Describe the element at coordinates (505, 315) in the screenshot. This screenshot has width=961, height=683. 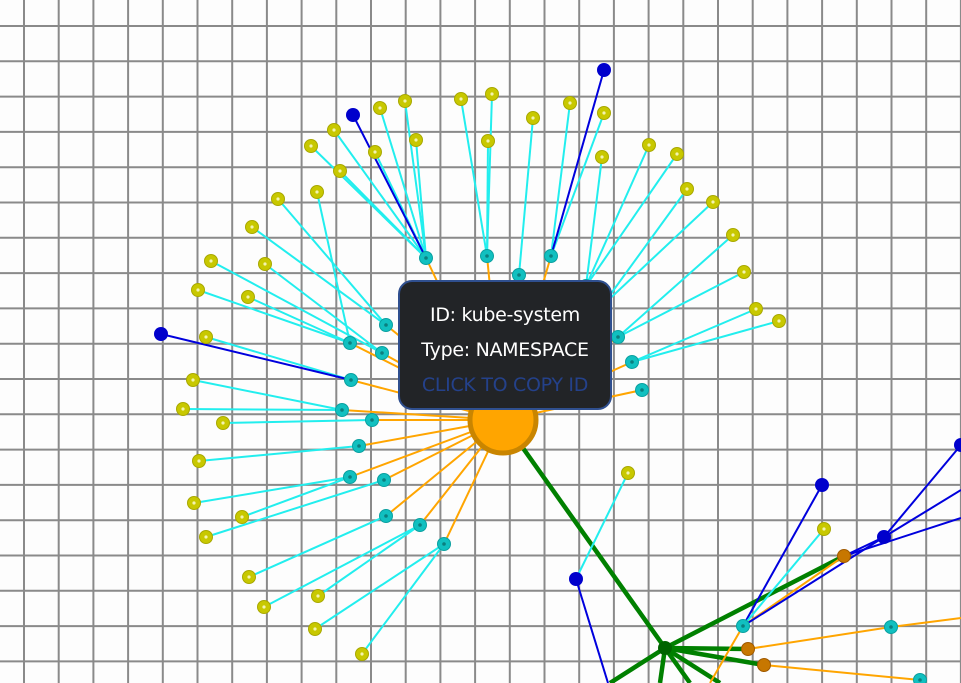
I see `tooltip-id: ID: kube-system` at that location.